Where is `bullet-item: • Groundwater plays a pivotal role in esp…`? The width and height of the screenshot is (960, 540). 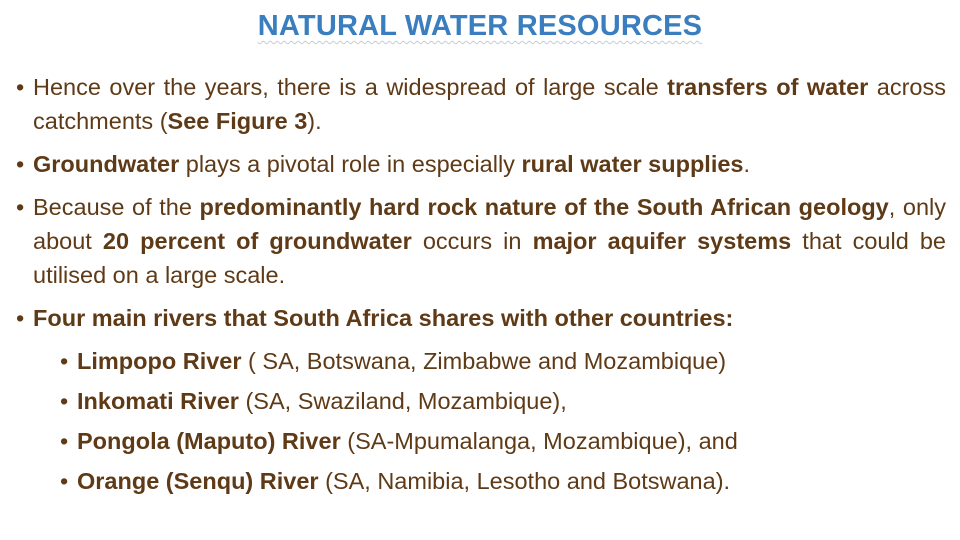
bullet-item: • Groundwater plays a pivotal role in esp… is located at coordinates (481, 164).